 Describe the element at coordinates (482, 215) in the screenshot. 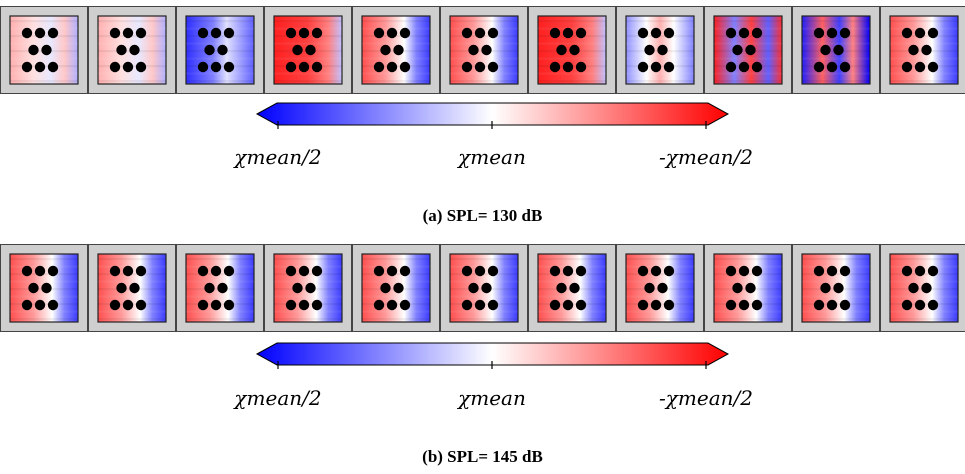

I see `caption-a: (a) SPL= 130 dB` at that location.